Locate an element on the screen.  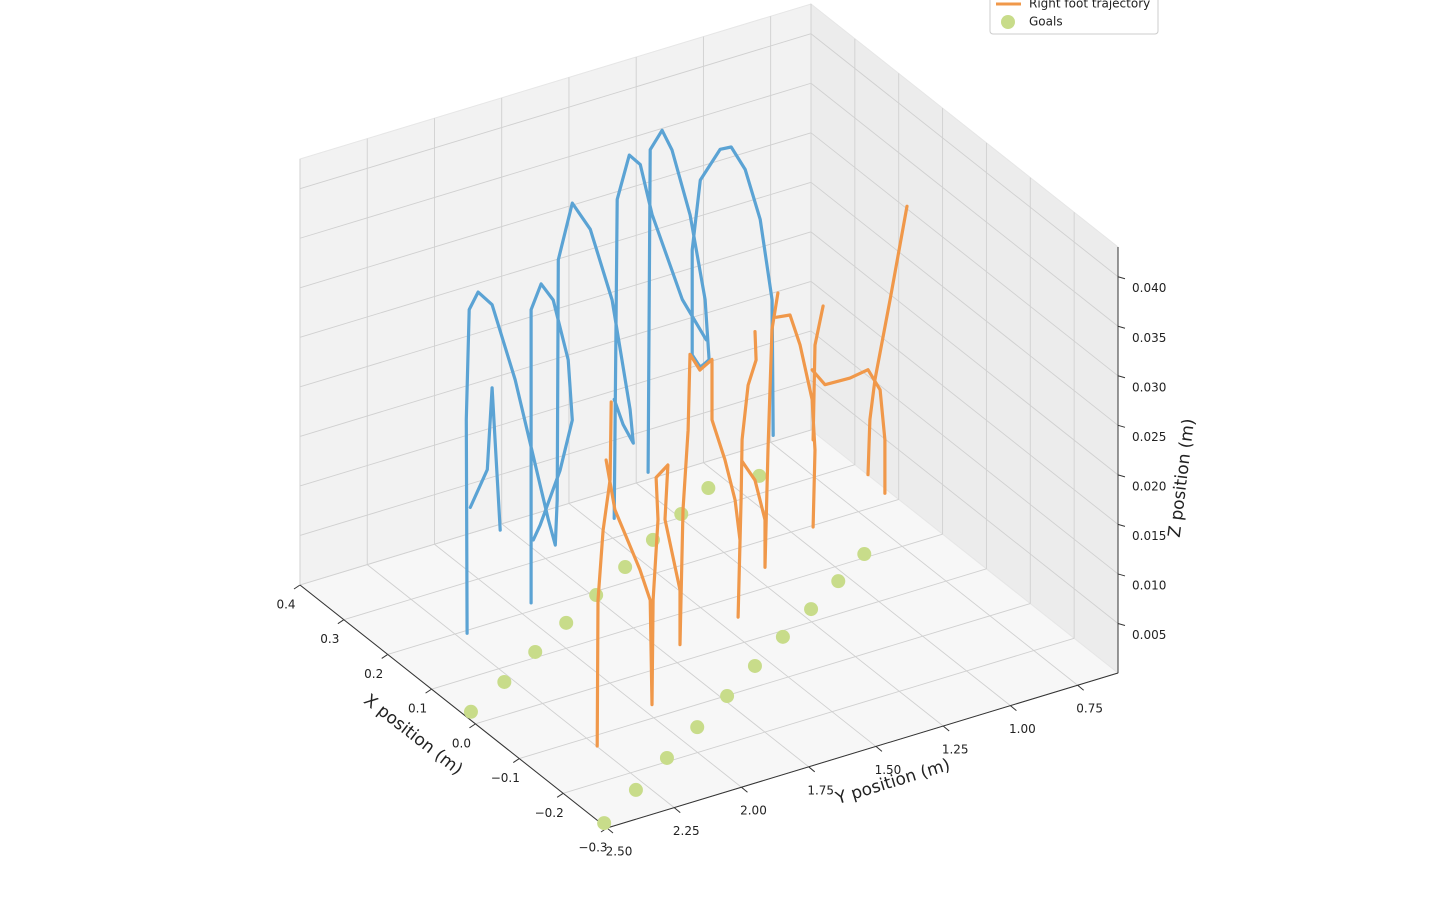
legend-box is located at coordinates (1074, 17).